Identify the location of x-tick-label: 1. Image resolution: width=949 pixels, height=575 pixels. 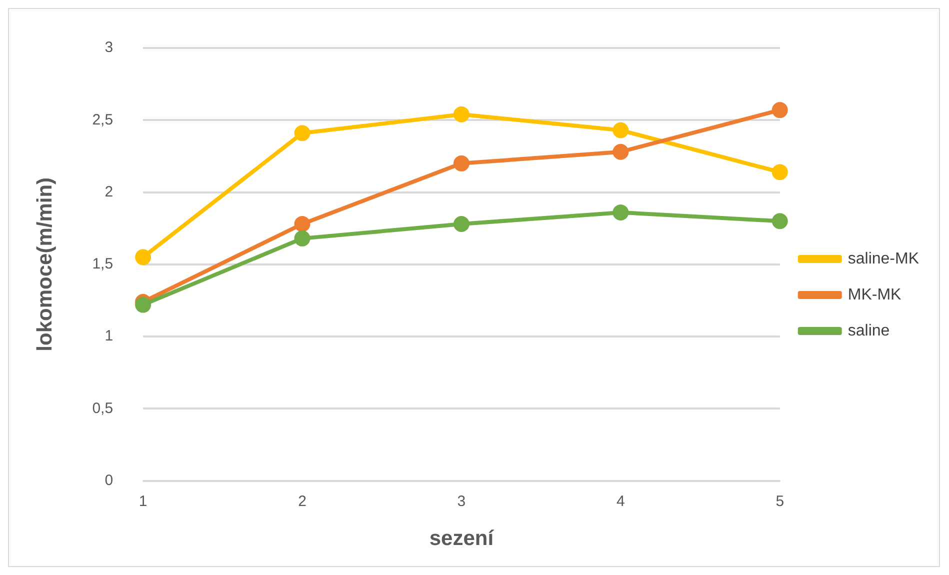
(143, 501).